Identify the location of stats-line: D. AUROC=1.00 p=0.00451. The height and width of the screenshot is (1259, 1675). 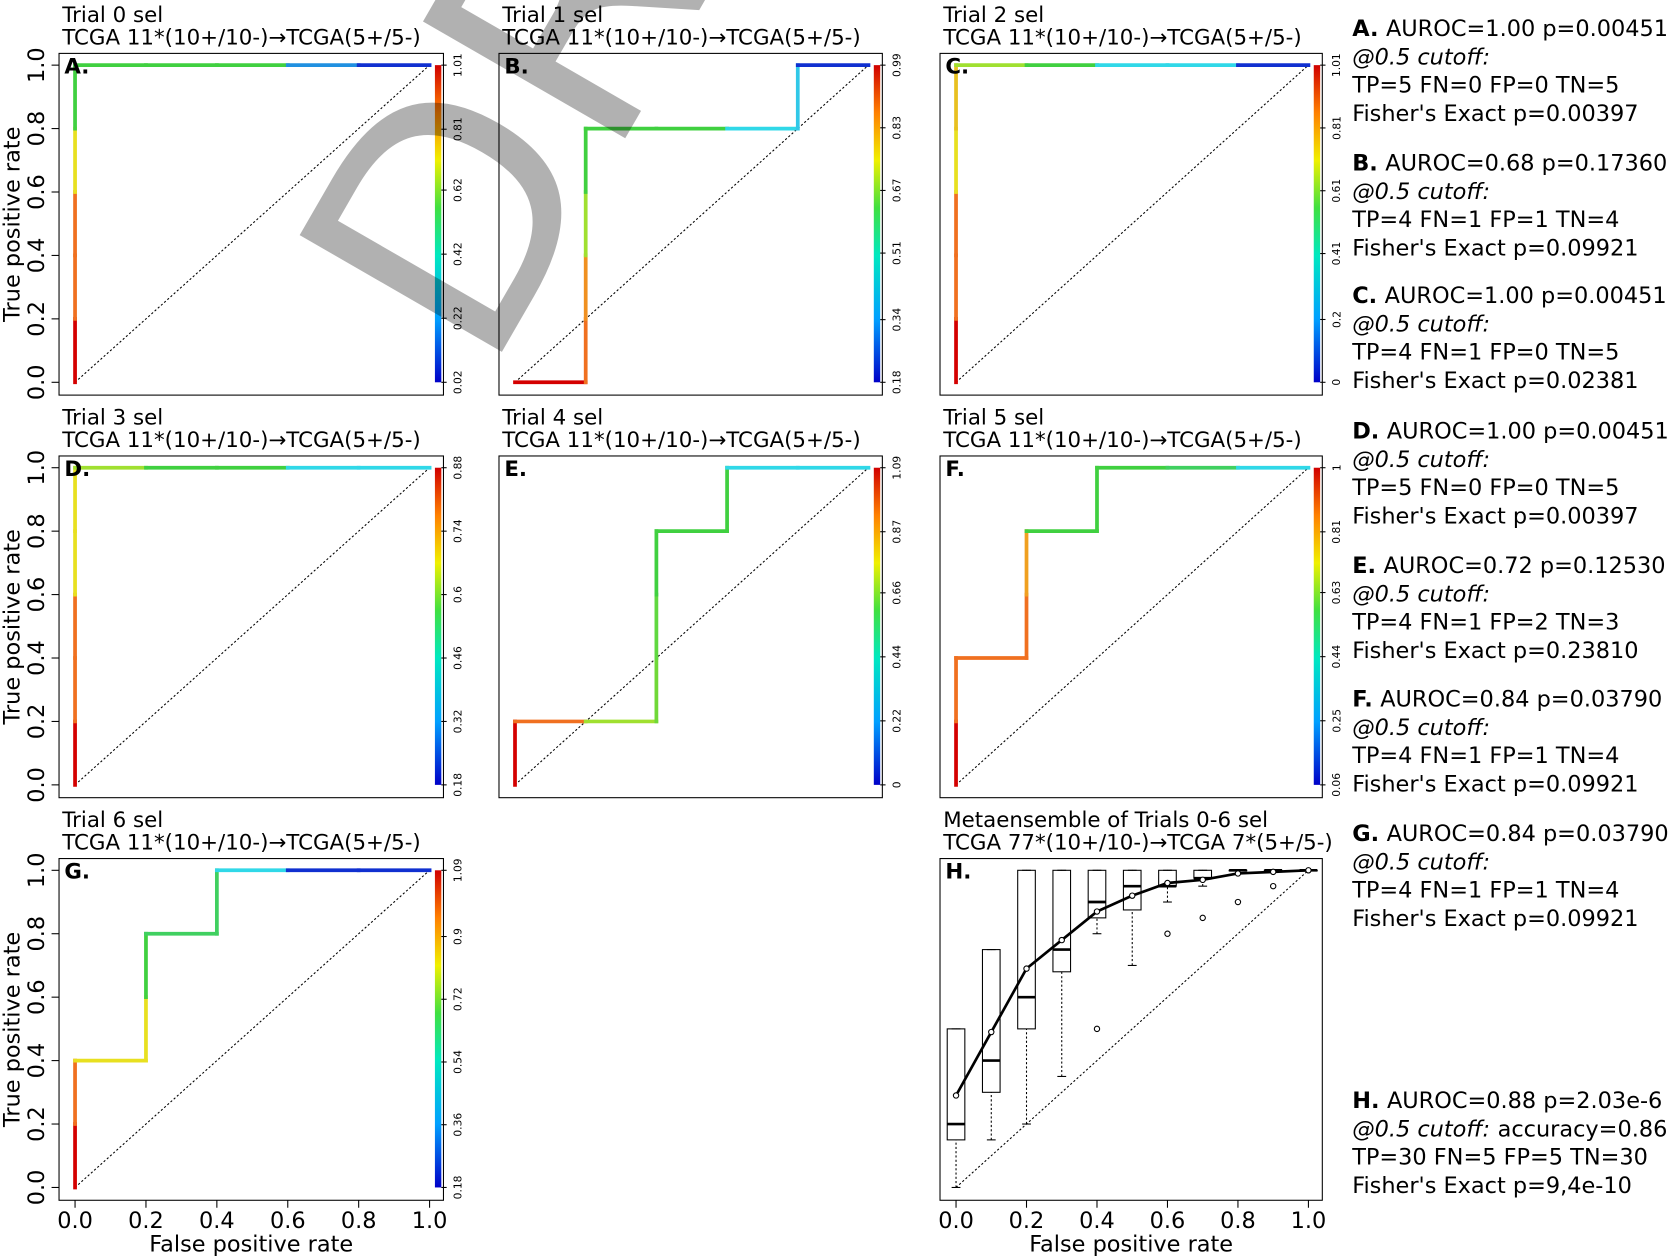
(1510, 431).